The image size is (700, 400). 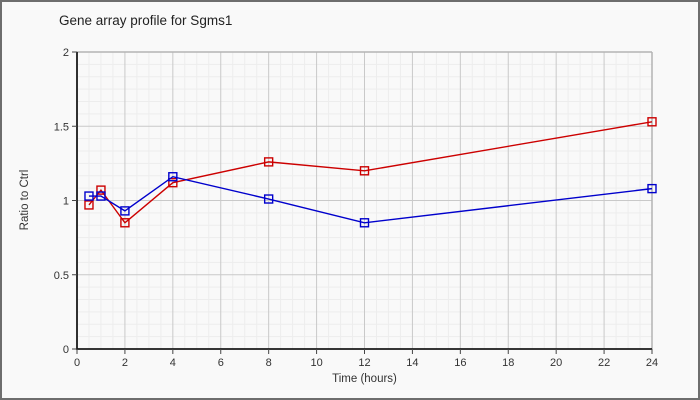 I want to click on x-tick-label: 14, so click(x=412, y=363).